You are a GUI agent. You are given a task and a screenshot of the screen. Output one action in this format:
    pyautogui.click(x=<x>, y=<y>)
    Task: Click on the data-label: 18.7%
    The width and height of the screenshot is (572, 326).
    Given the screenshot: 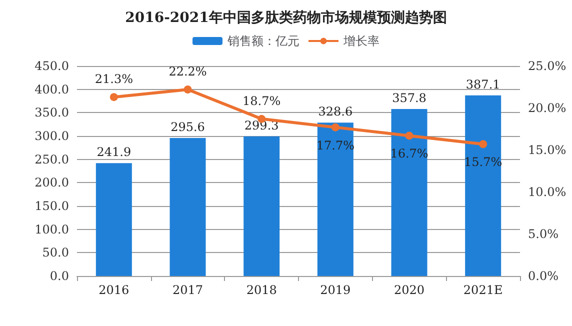 What is the action you would take?
    pyautogui.click(x=261, y=101)
    